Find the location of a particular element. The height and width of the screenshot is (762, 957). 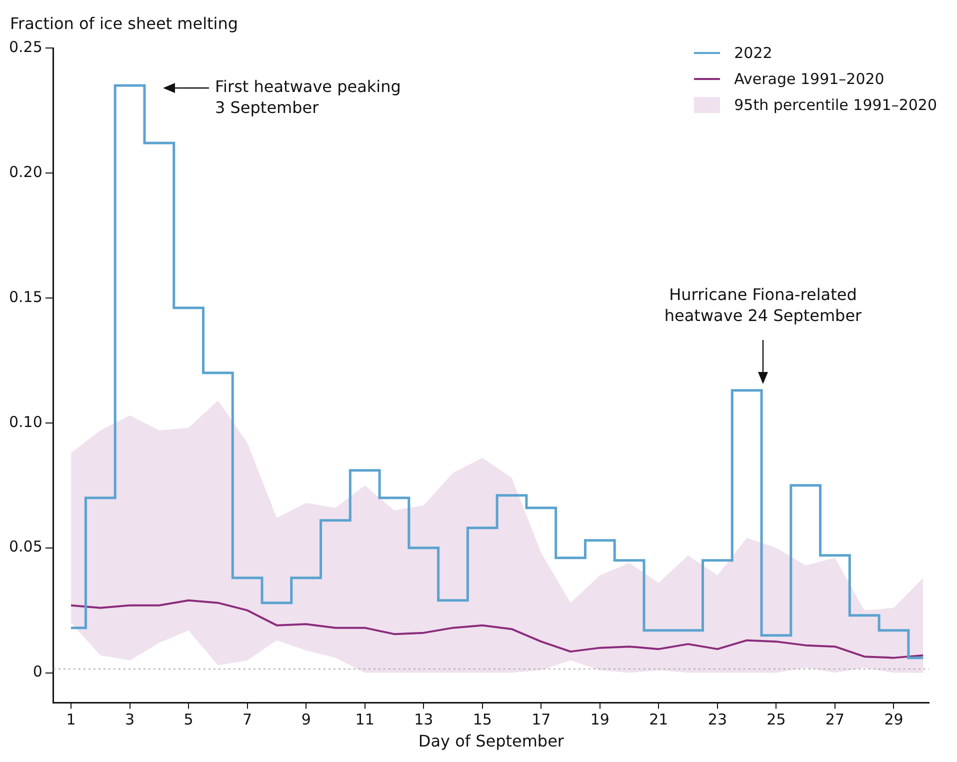

x-axis-title: Day of September is located at coordinates (491, 741).